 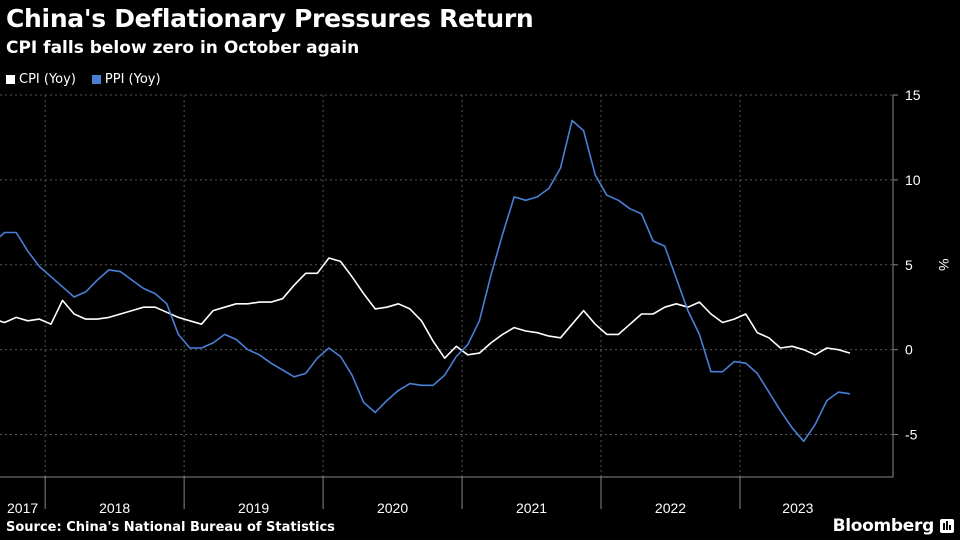 I want to click on legend-label-ppi: PPI (Yoy), so click(x=132, y=79).